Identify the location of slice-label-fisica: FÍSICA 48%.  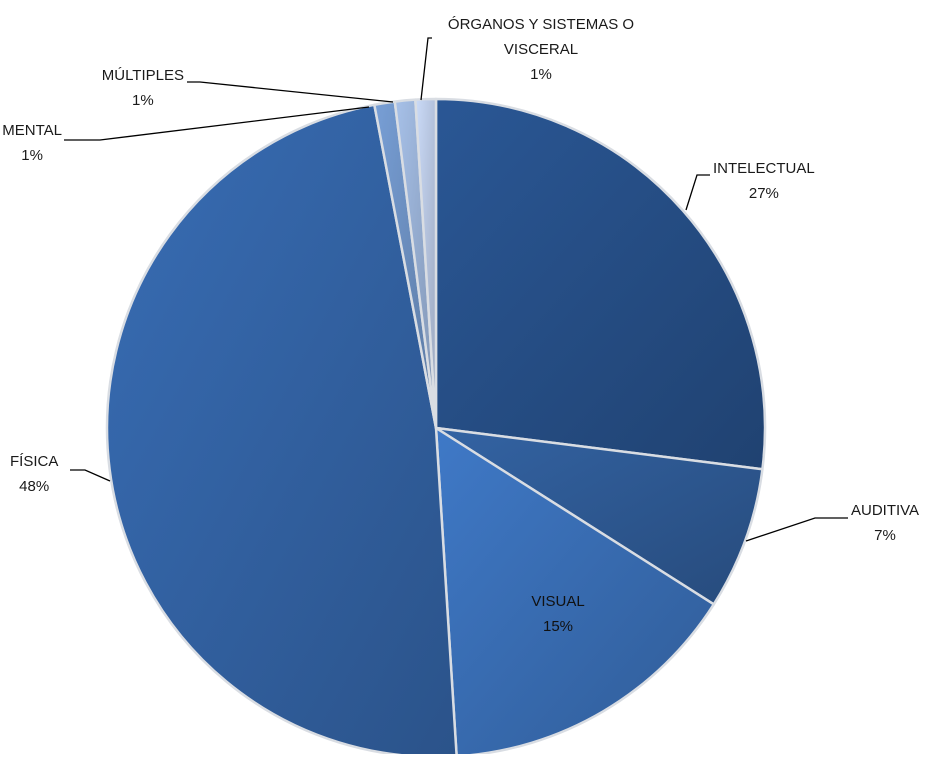
(34, 474).